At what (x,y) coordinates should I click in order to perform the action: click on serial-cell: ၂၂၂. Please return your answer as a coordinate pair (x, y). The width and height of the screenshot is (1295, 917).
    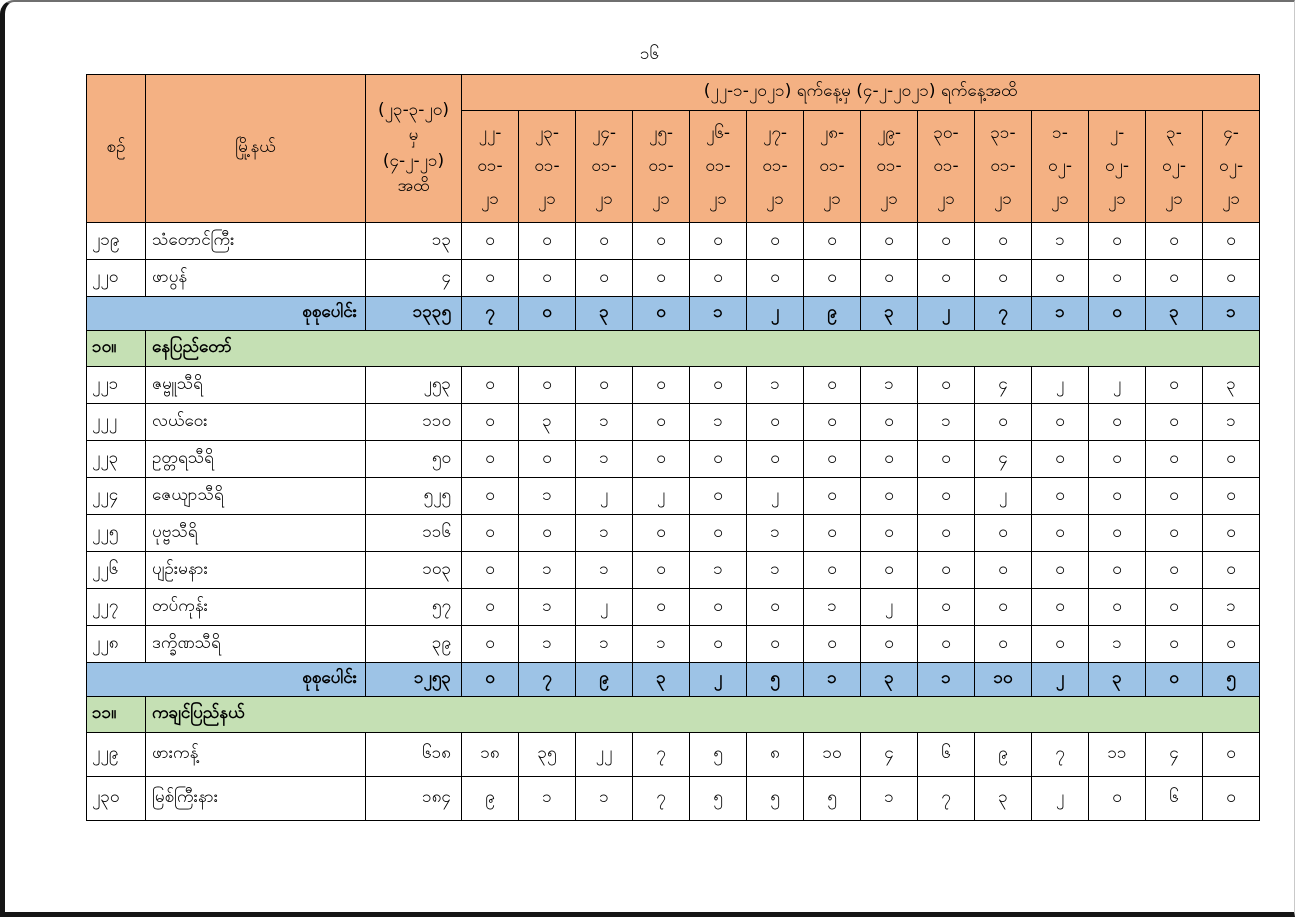
    Looking at the image, I should click on (116, 422).